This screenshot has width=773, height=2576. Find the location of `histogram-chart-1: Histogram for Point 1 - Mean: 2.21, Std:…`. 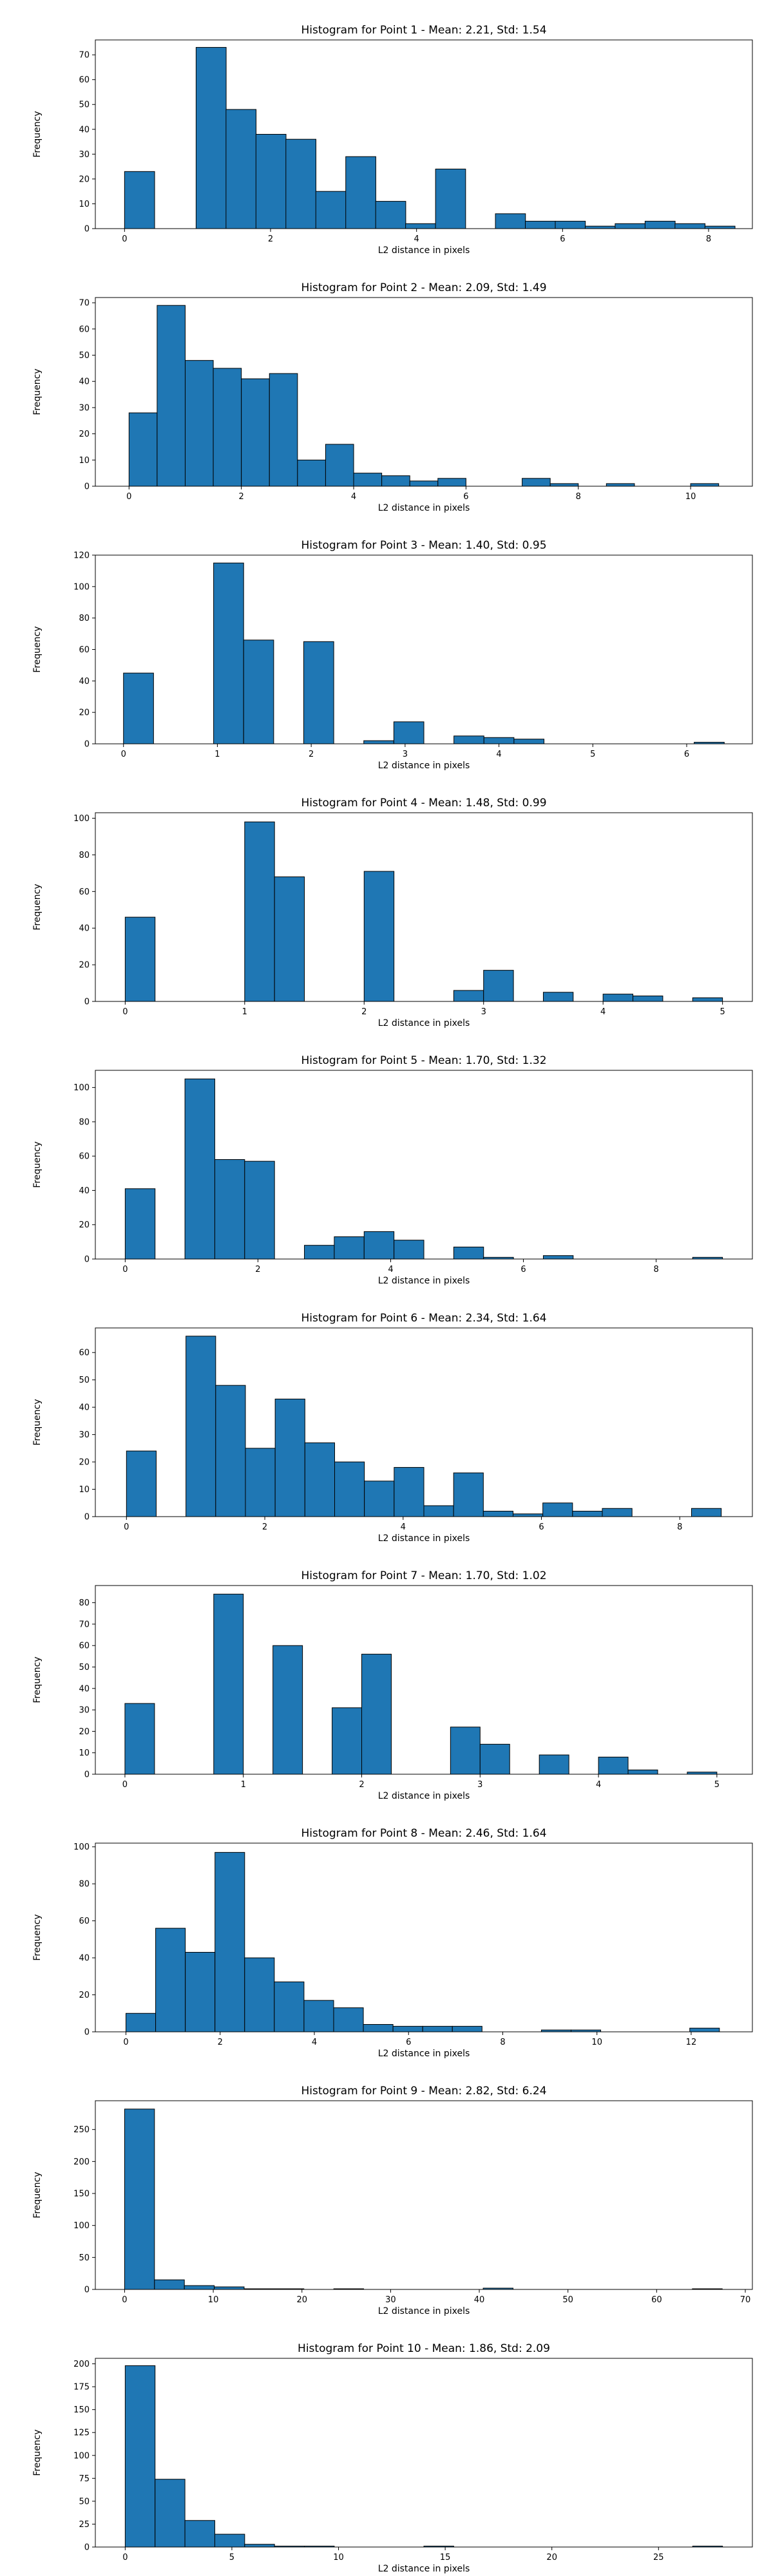

histogram-chart-1: Histogram for Point 1 - Mean: 2.21, Std:… is located at coordinates (392, 140).